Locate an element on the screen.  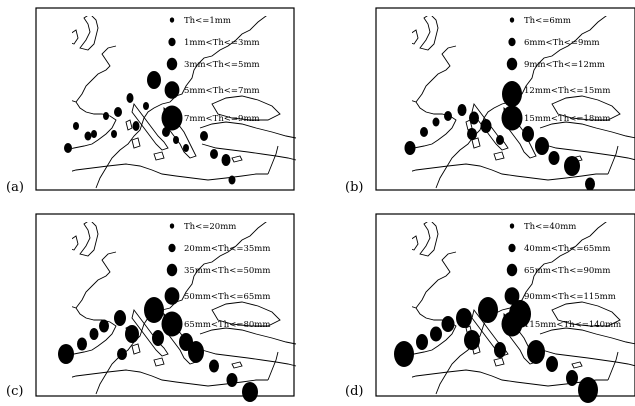
legend-label: Th<=40mm is located at coordinates (550, 227).